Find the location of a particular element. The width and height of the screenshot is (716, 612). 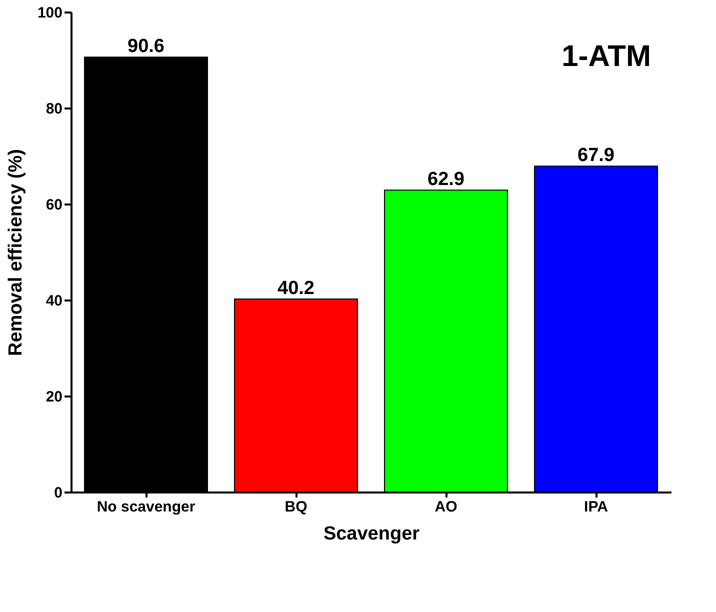

data-label: 67.9 is located at coordinates (596, 155).